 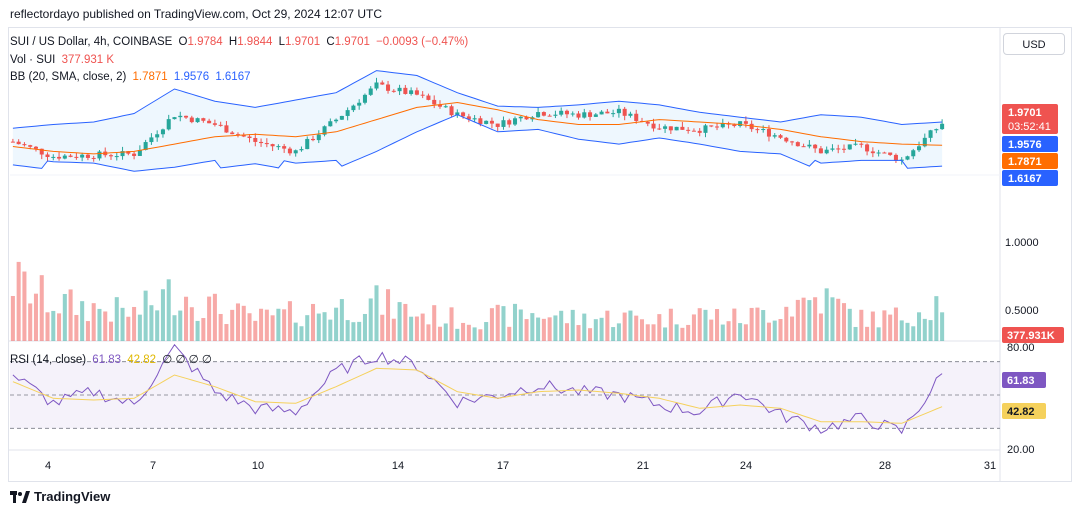 I want to click on rsi-ma-value: 42.82, so click(x=142, y=360).